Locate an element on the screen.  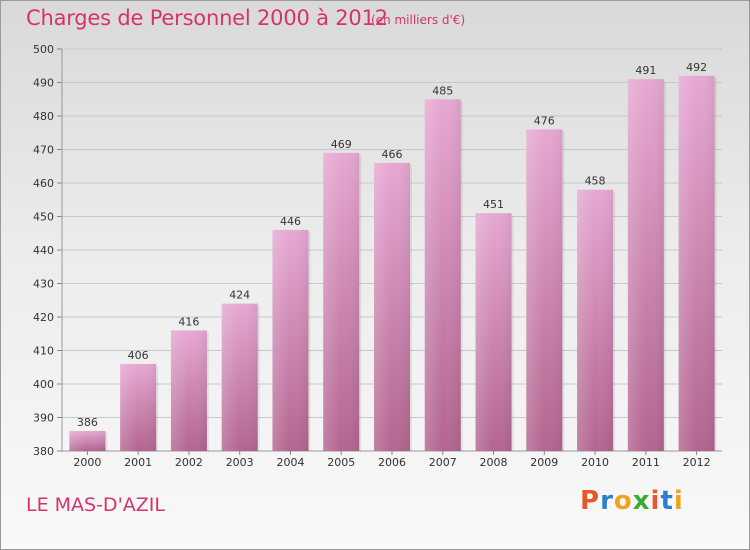
data-label: 476 is located at coordinates (544, 120).